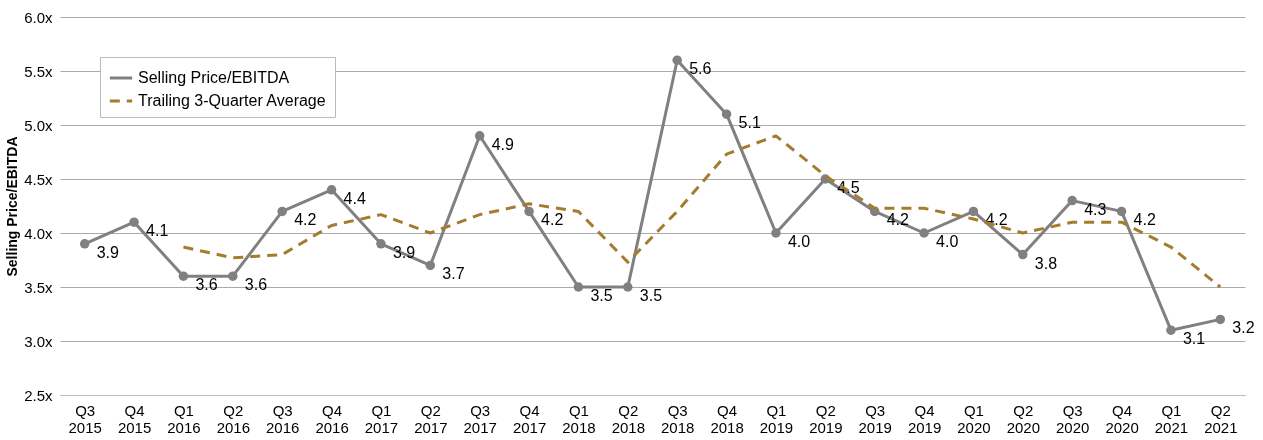 The image size is (1263, 440). Describe the element at coordinates (826, 418) in the screenshot. I see `x-tick-label: Q2 2019` at that location.